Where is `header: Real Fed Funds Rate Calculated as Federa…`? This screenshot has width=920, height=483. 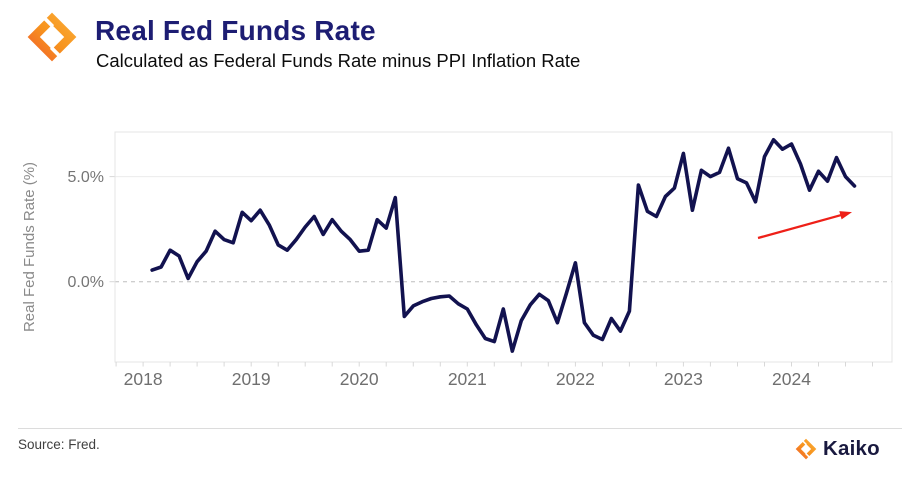 header: Real Fed Funds Rate Calculated as Federa… is located at coordinates (338, 43).